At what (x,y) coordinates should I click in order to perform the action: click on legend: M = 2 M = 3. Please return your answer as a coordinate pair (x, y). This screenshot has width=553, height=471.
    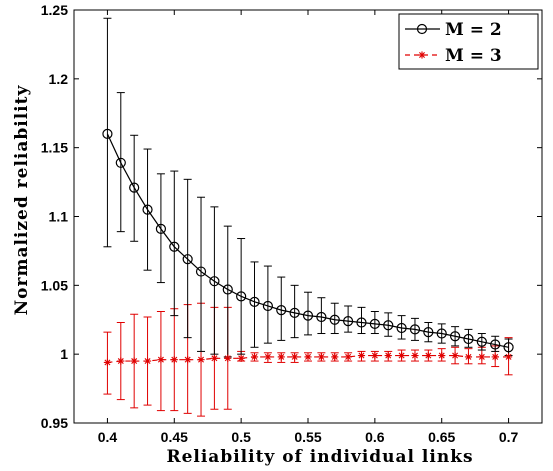
    Looking at the image, I should click on (468, 41).